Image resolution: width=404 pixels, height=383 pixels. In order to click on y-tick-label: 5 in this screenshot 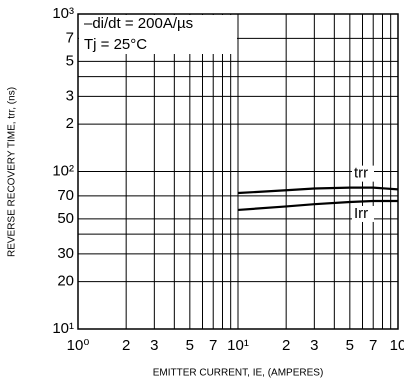, I will do `click(70, 60)`.